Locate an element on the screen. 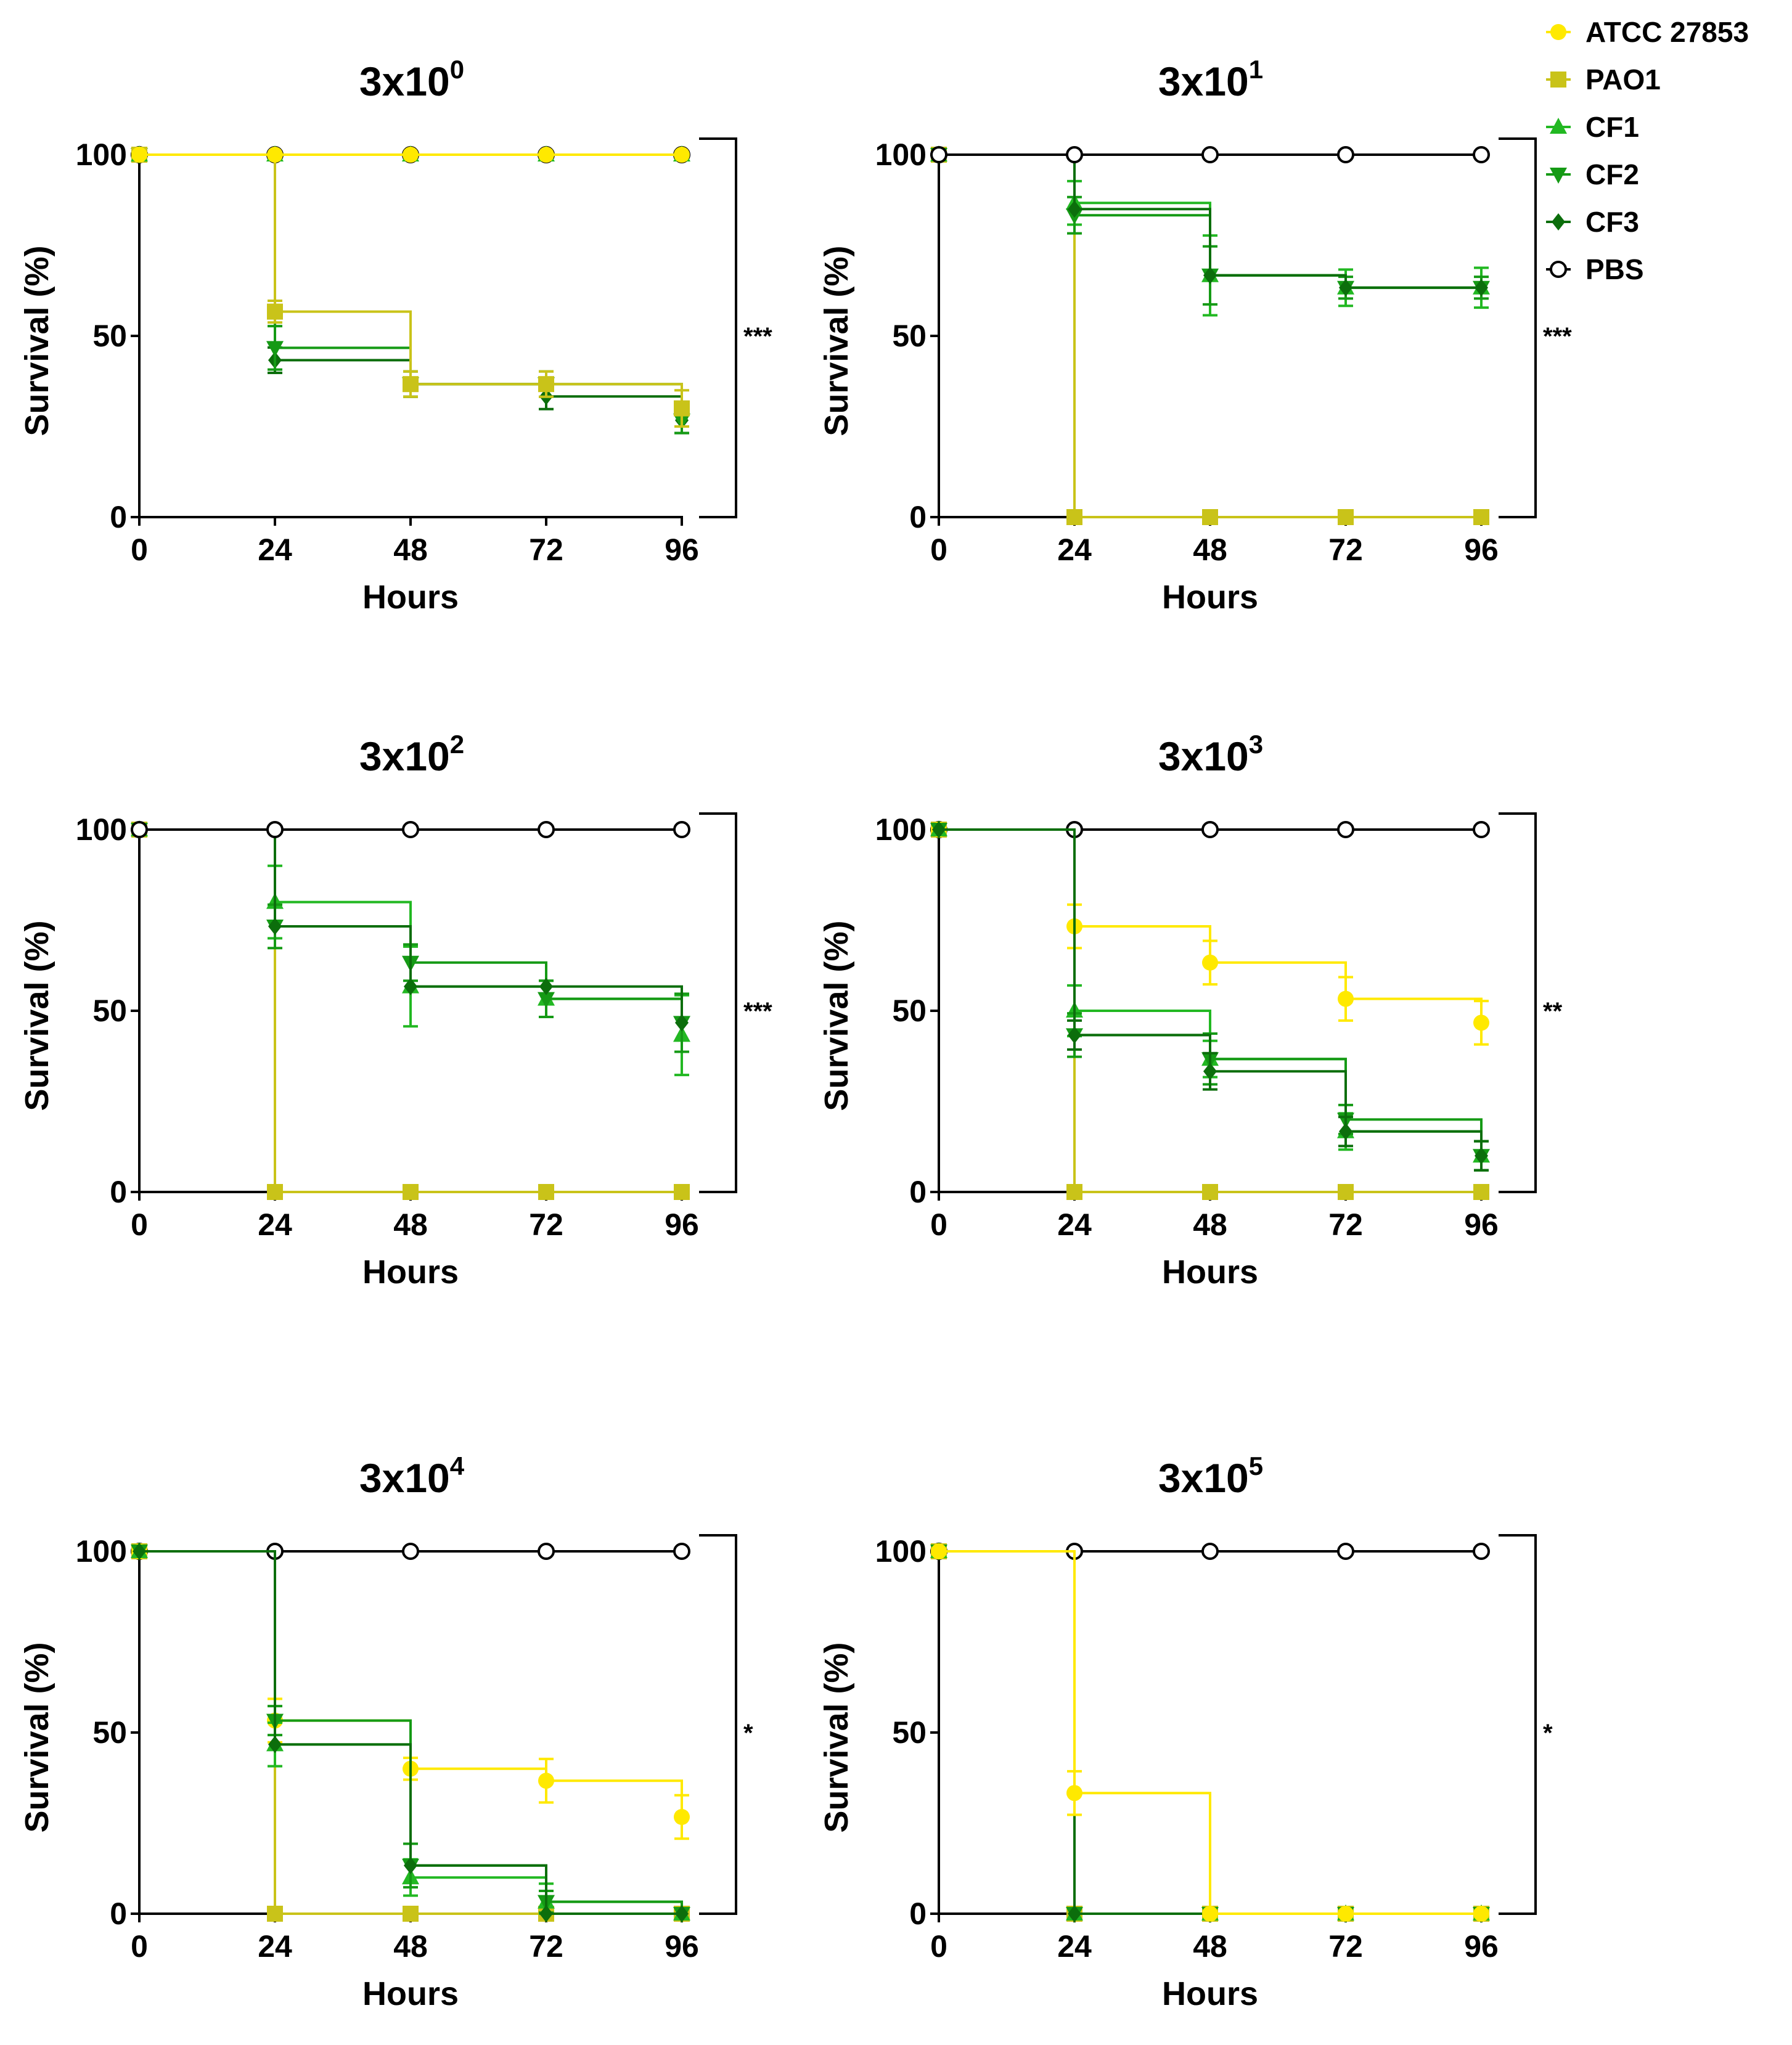  legend-item-cf3: CF3 is located at coordinates (1592, 222).